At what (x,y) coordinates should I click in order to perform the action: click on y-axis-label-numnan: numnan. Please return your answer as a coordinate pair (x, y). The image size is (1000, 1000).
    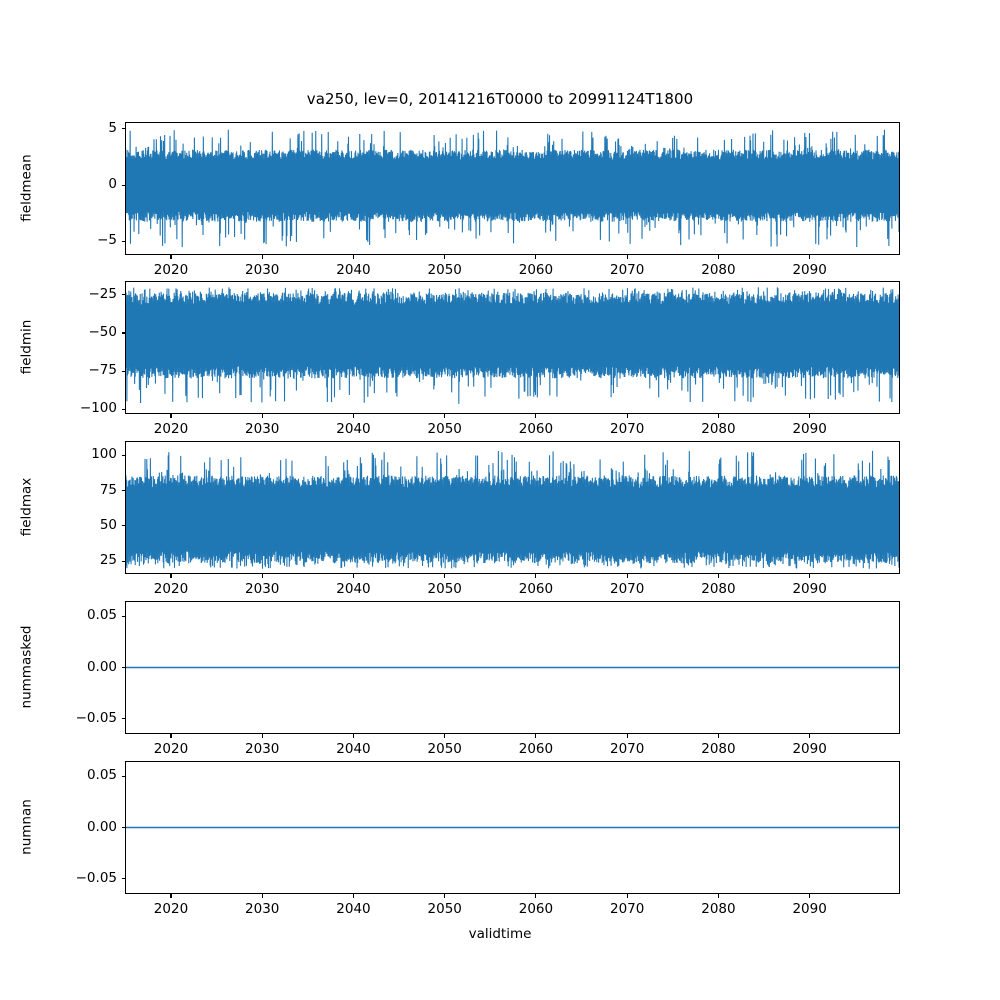
    Looking at the image, I should click on (26, 826).